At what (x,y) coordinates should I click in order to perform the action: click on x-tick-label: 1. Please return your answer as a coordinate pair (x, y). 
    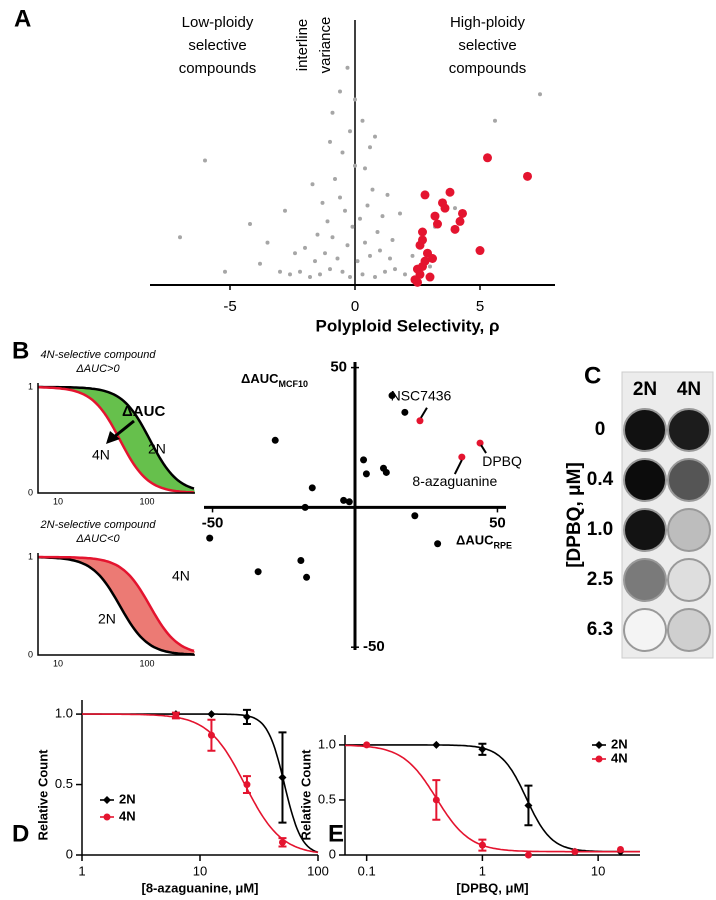
    Looking at the image, I should click on (81, 870).